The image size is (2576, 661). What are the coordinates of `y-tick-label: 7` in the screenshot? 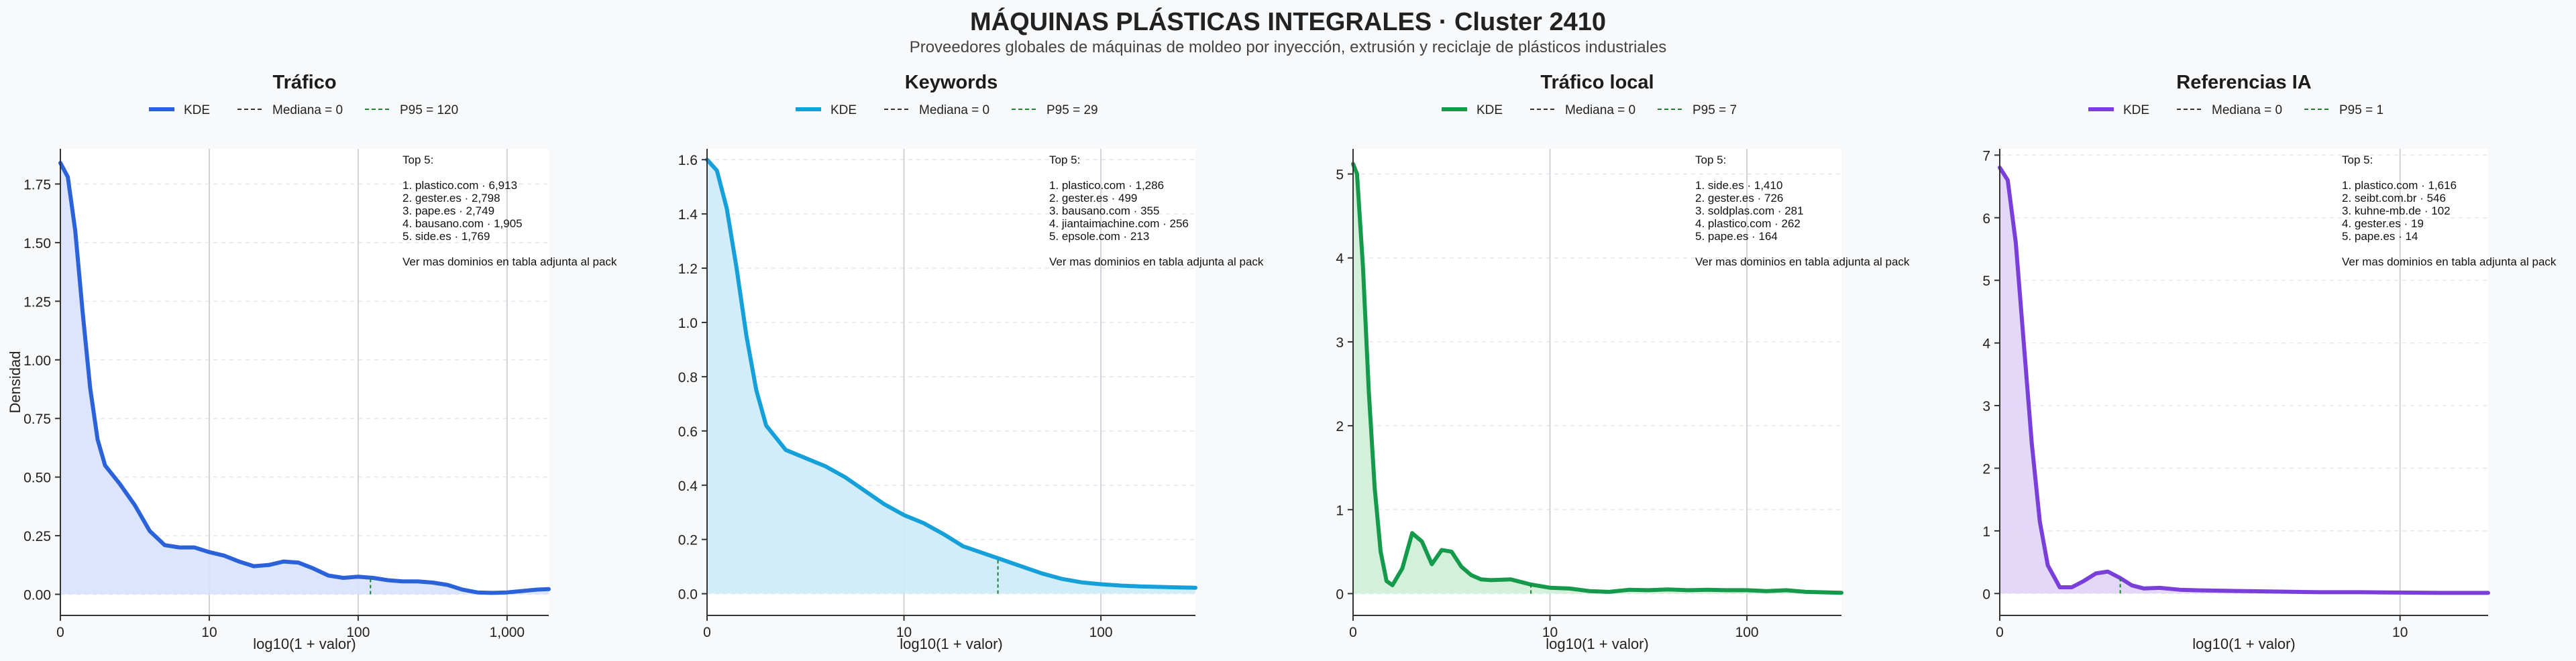 It's located at (1986, 156).